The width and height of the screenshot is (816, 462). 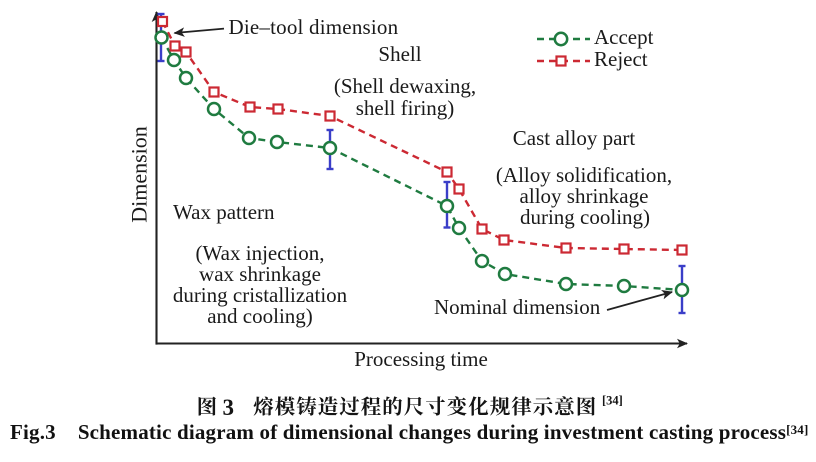 I want to click on svg-text: Wax pattern, so click(x=224, y=212).